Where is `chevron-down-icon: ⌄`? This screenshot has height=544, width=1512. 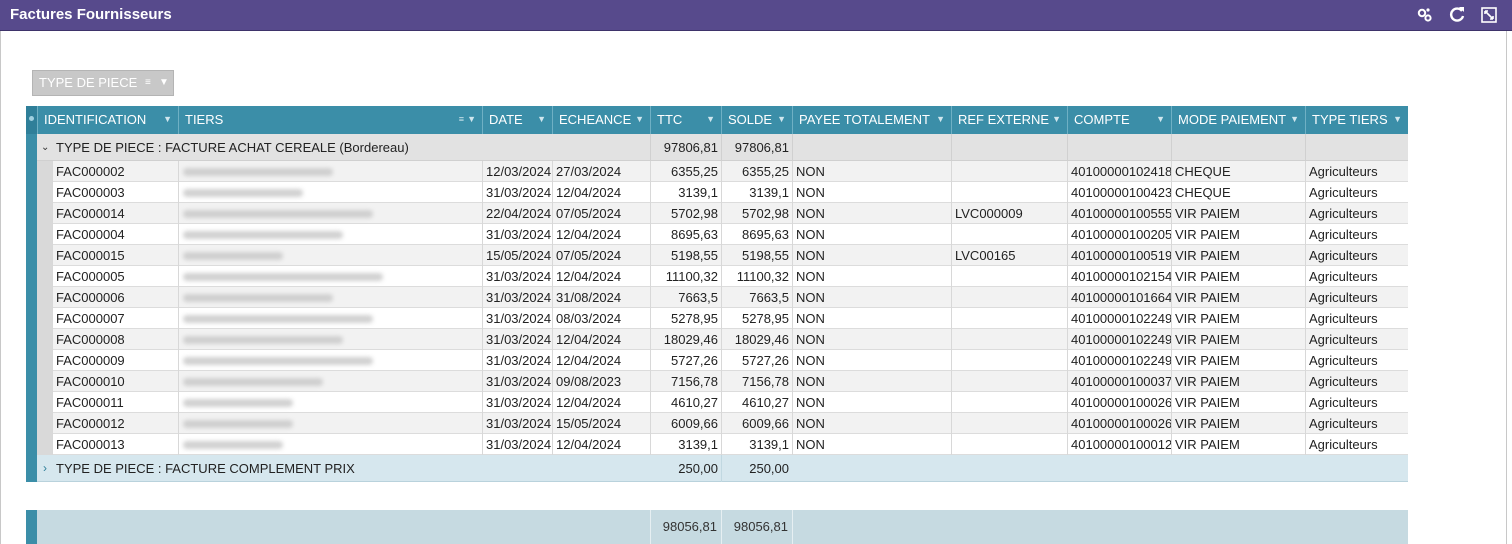
chevron-down-icon: ⌄ is located at coordinates (45, 147).